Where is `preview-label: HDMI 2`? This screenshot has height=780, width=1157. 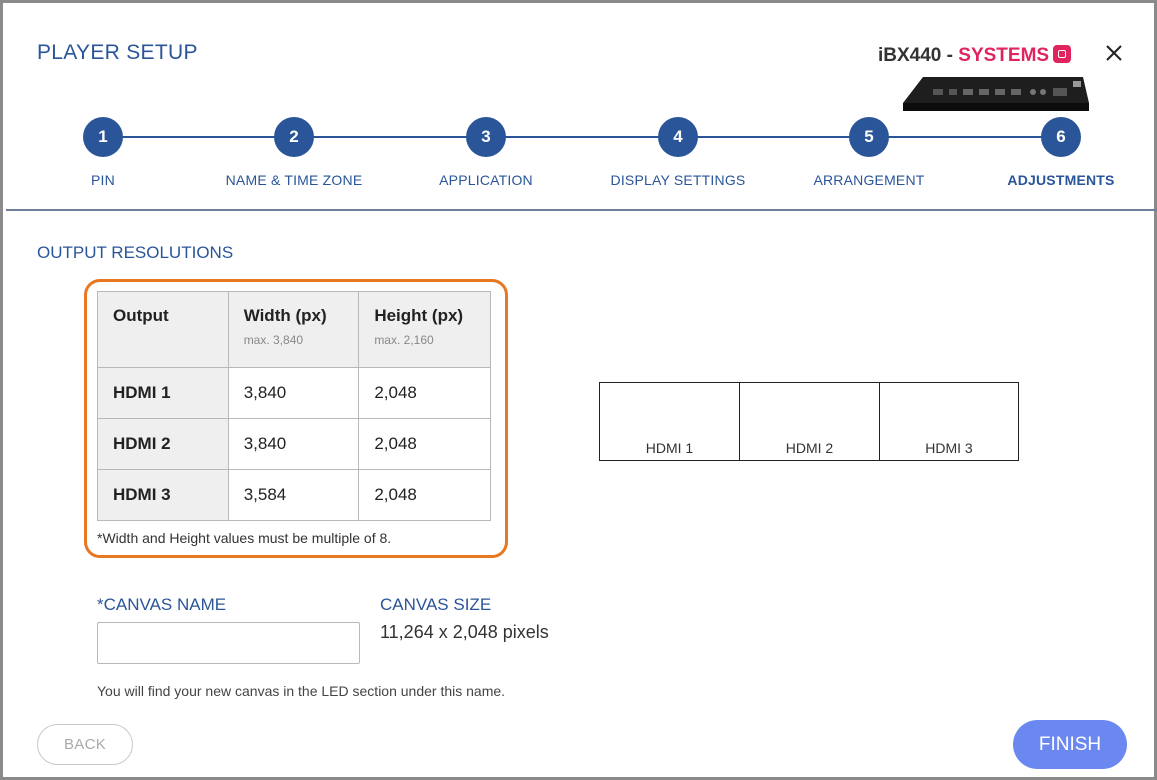 preview-label: HDMI 2 is located at coordinates (809, 448).